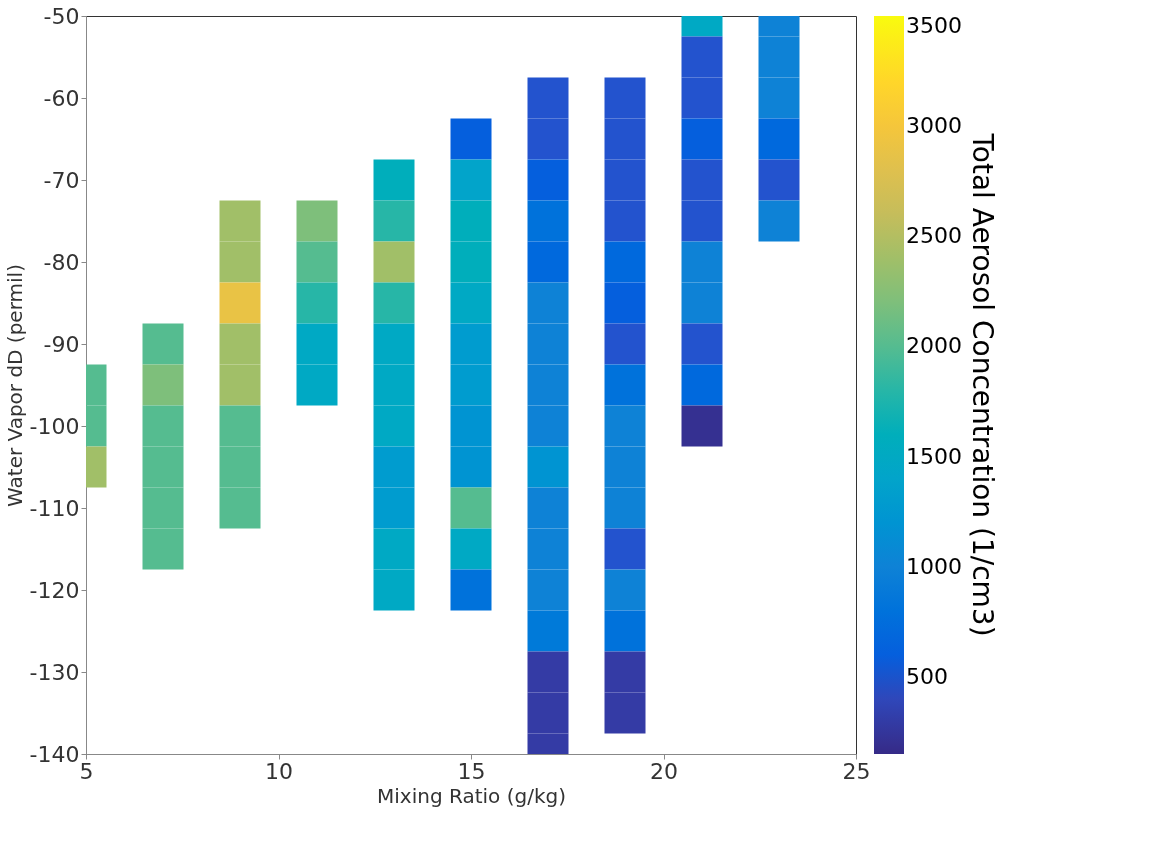 The image size is (1161, 855). I want to click on x-axis-title: Mixing Ratio (g/kg), so click(471, 795).